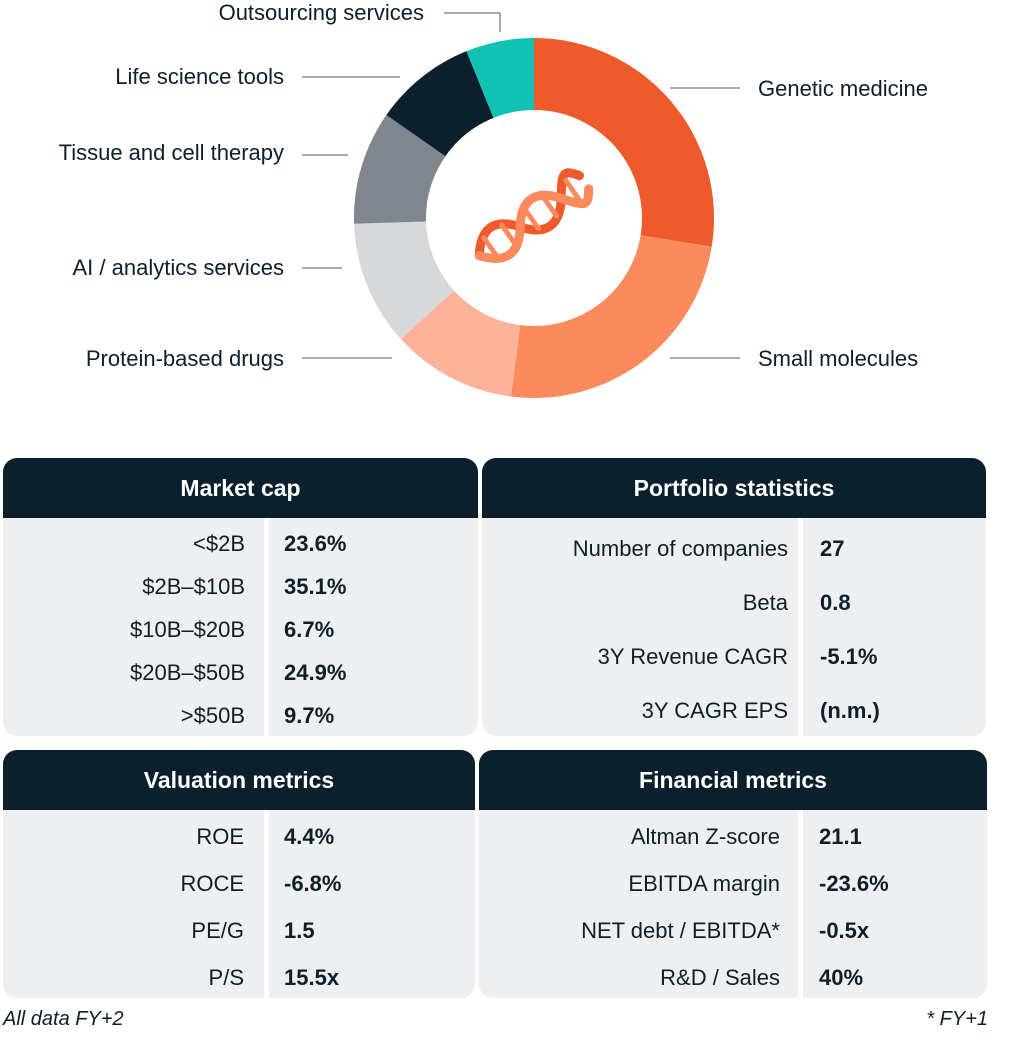  Describe the element at coordinates (957, 1019) in the screenshot. I see `footnote-right: * FY+1` at that location.